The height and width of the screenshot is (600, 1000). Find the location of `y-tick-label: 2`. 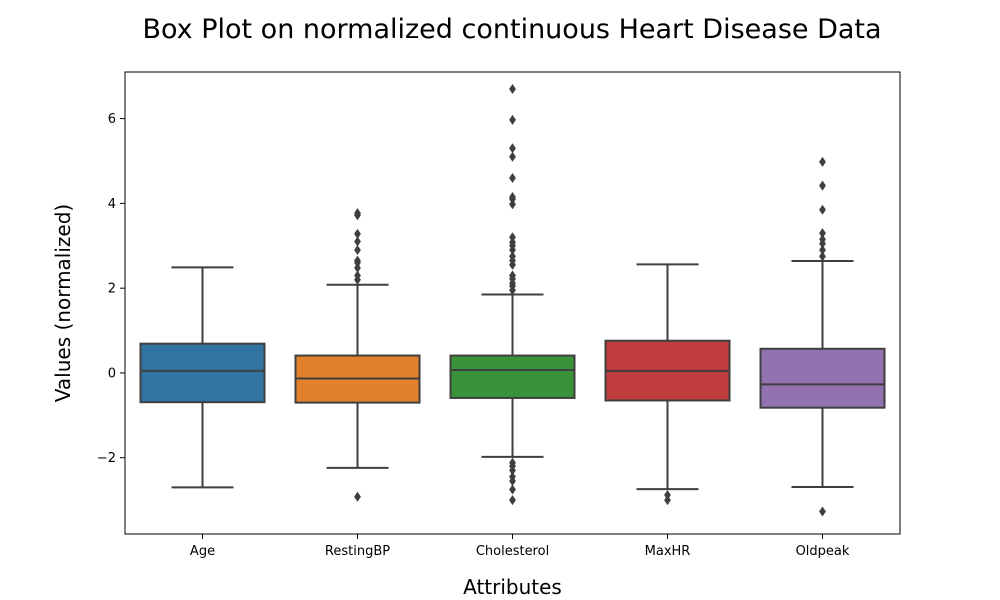

y-tick-label: 2 is located at coordinates (112, 289).